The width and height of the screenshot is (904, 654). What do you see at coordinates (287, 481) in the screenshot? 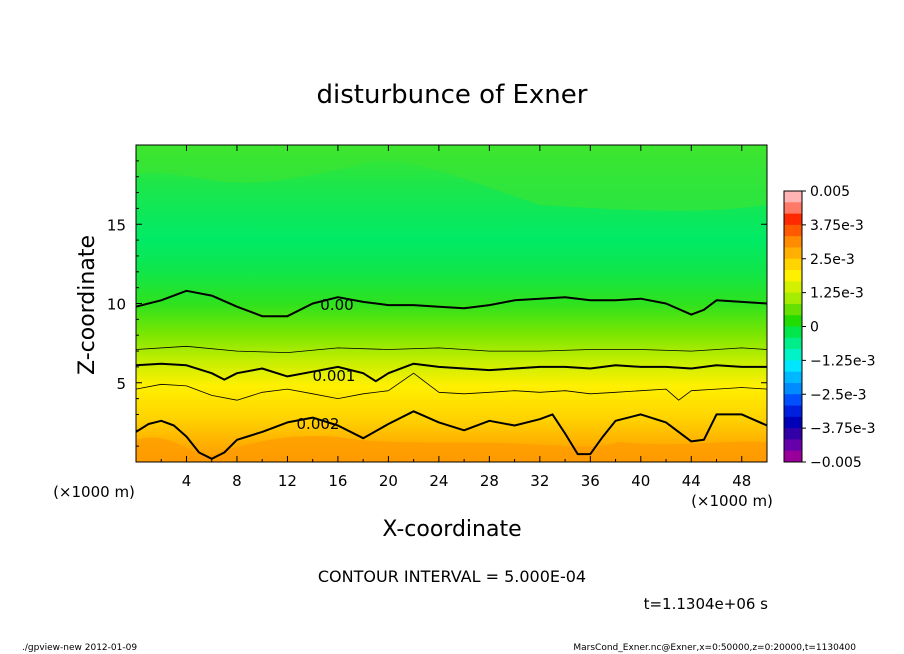
I see `x-tick-label: 12` at bounding box center [287, 481].